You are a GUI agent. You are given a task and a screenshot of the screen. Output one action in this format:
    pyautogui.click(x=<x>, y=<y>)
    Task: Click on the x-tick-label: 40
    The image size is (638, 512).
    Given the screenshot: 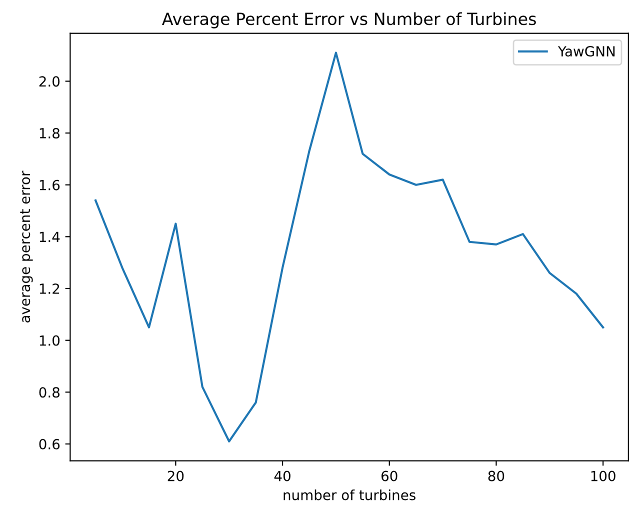 What is the action you would take?
    pyautogui.click(x=282, y=476)
    